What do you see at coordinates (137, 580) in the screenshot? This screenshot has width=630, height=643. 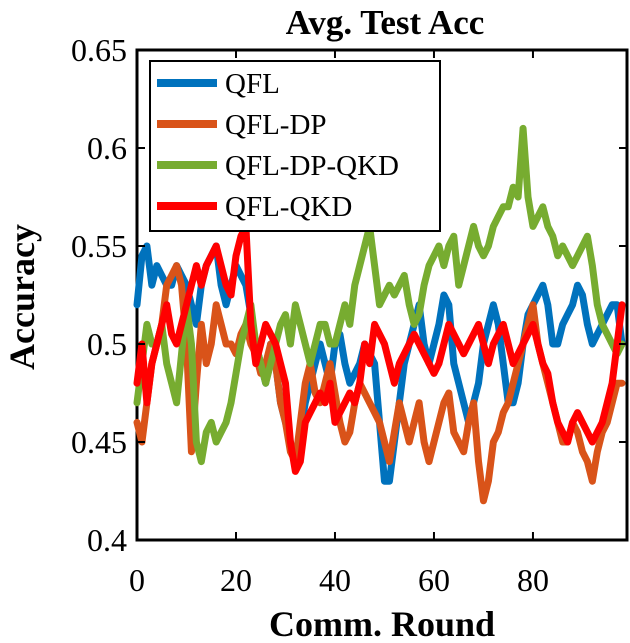 I see `x-tick-label: 0` at bounding box center [137, 580].